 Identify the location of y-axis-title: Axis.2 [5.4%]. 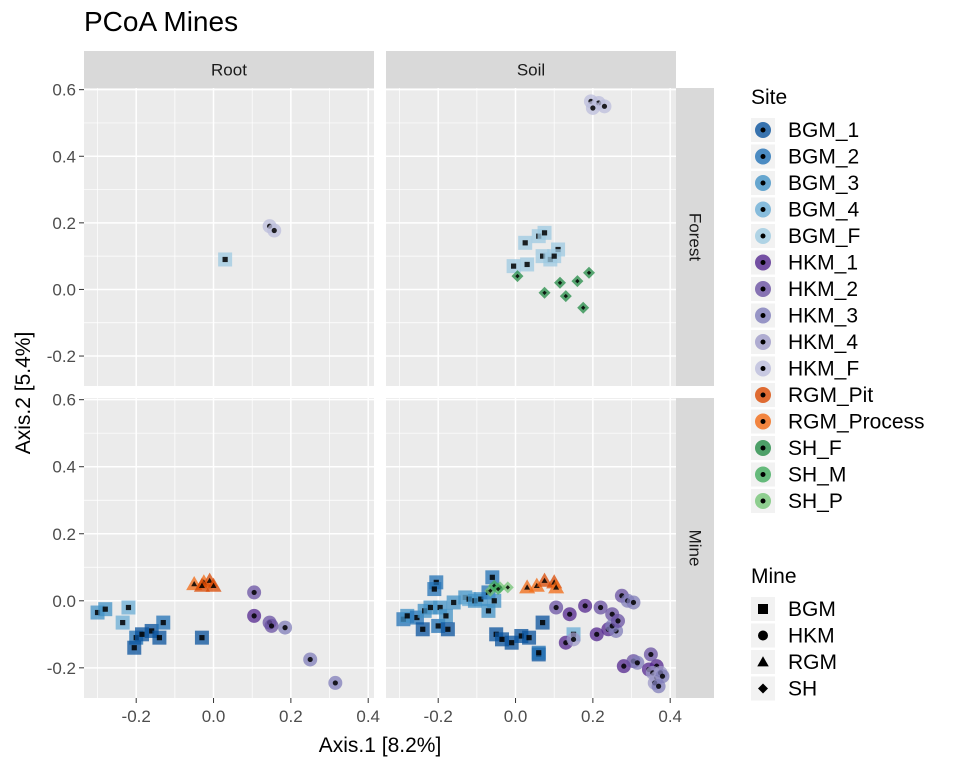
(23, 393).